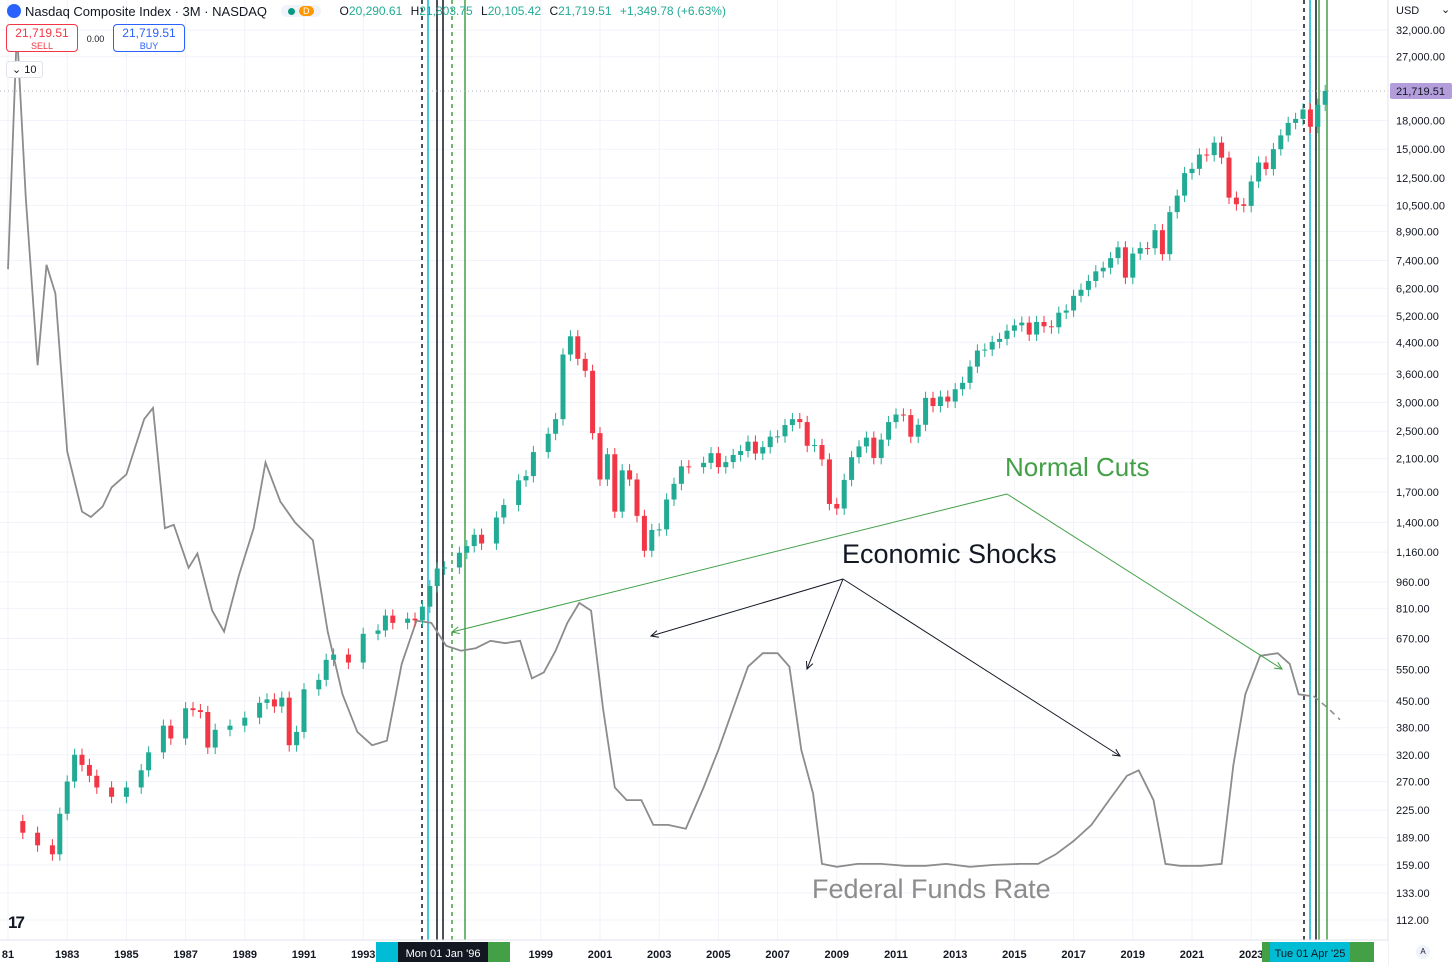  What do you see at coordinates (1073, 955) in the screenshot?
I see `time-tick-label: 2017` at bounding box center [1073, 955].